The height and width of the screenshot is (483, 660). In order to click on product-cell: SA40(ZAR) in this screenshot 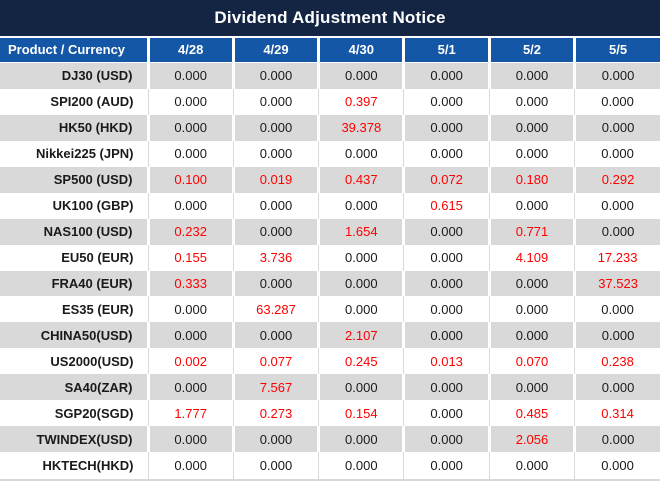, I will do `click(74, 387)`.